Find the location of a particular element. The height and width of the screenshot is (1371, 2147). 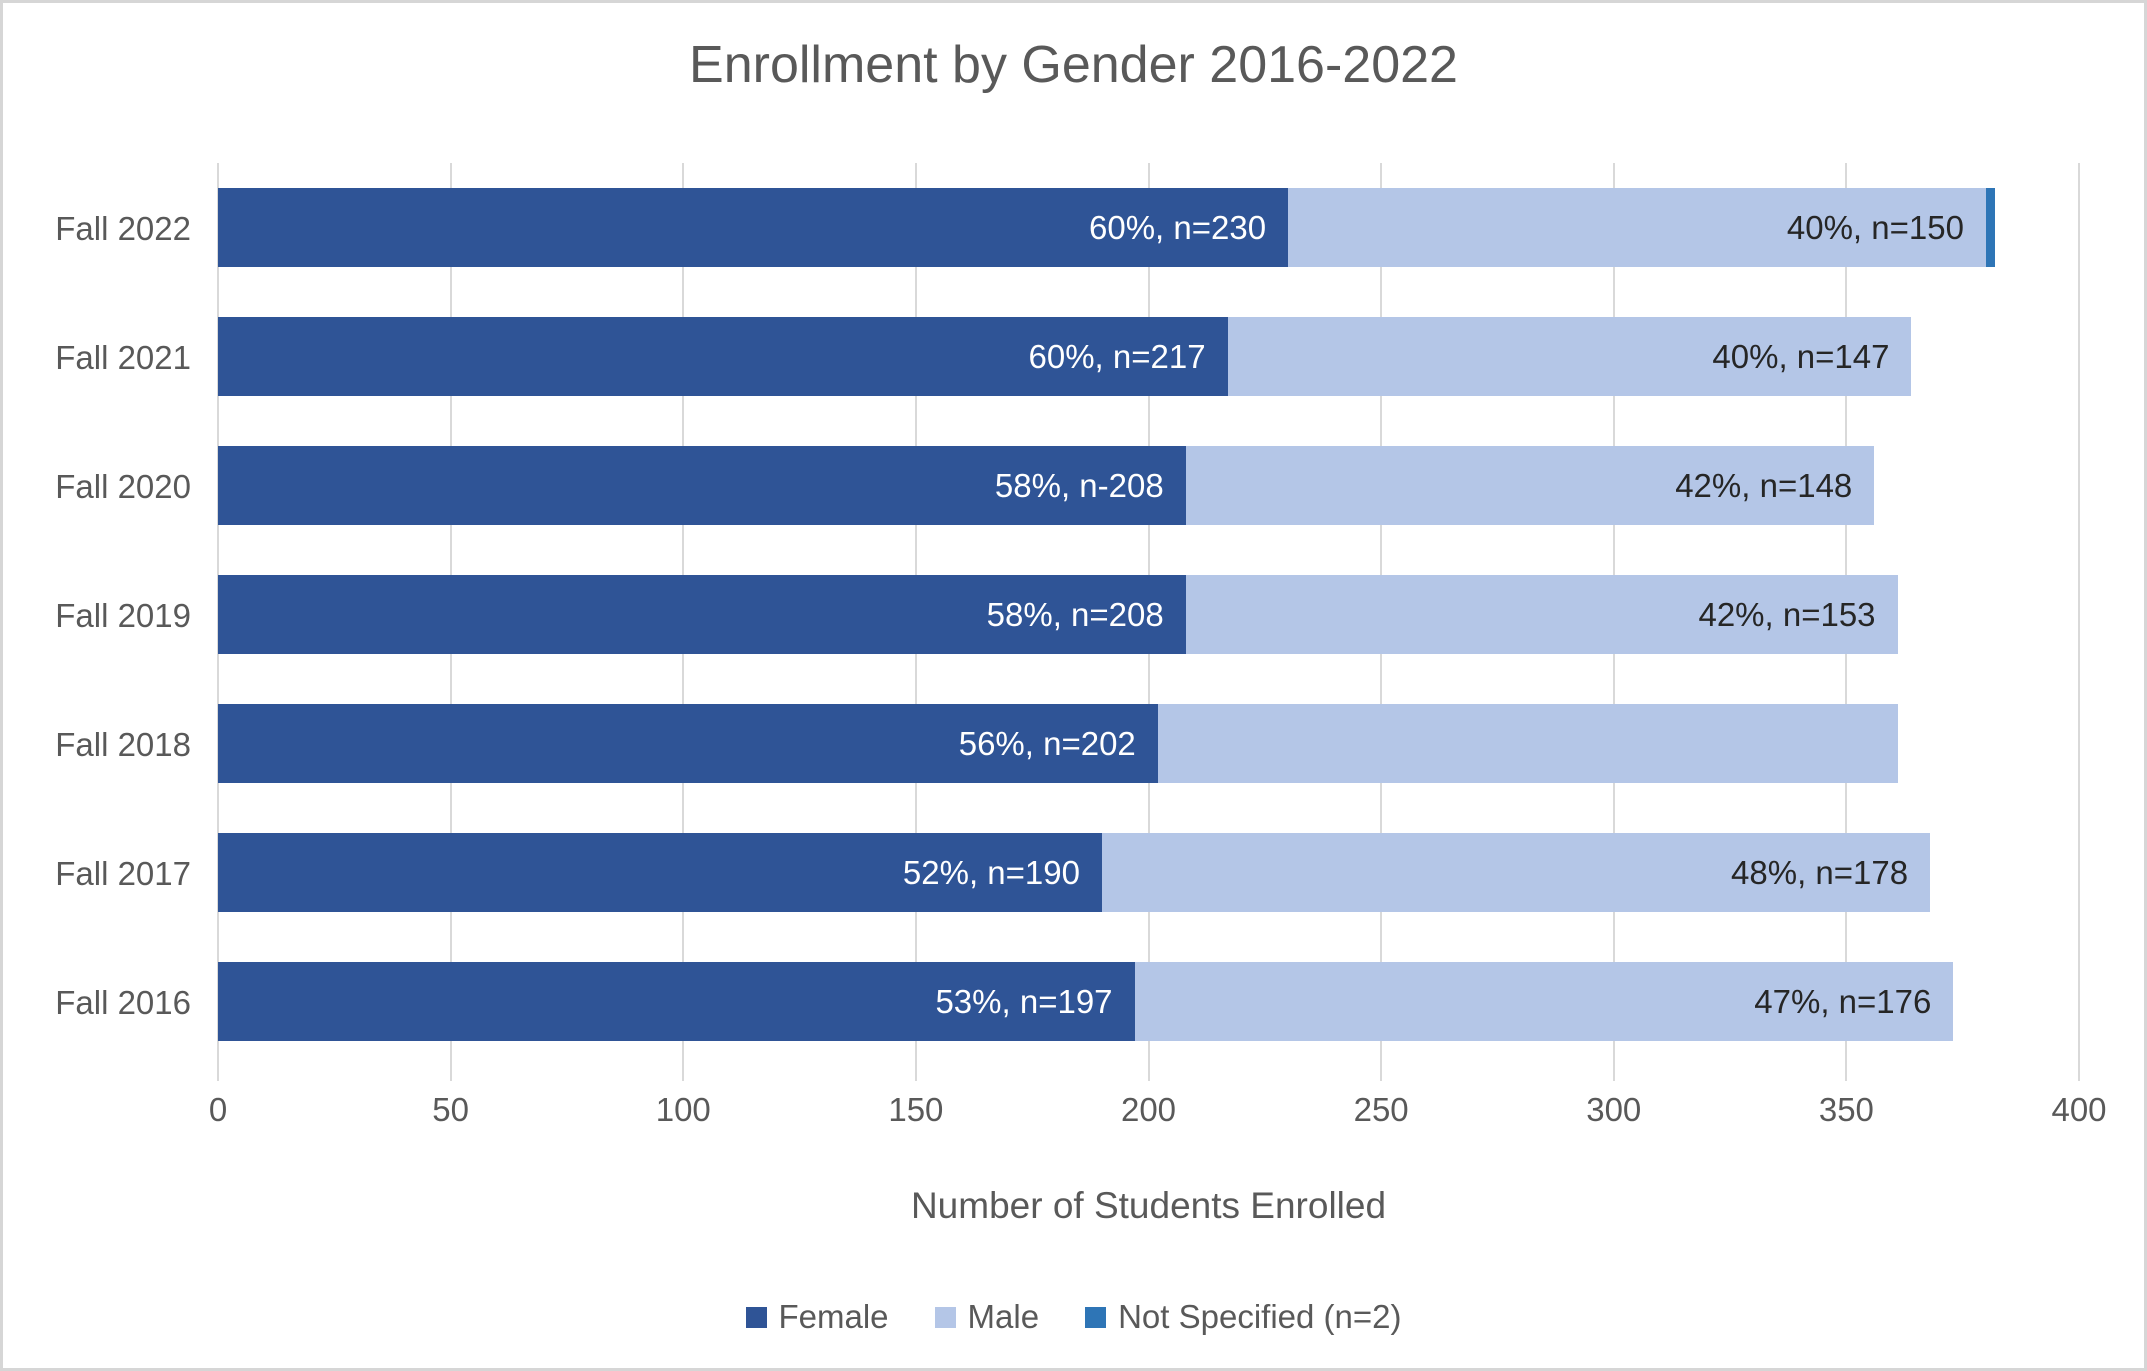

bar-row-fall-2021: Fall 2021 60%, n=217 40%, n=147 is located at coordinates (1067, 356).